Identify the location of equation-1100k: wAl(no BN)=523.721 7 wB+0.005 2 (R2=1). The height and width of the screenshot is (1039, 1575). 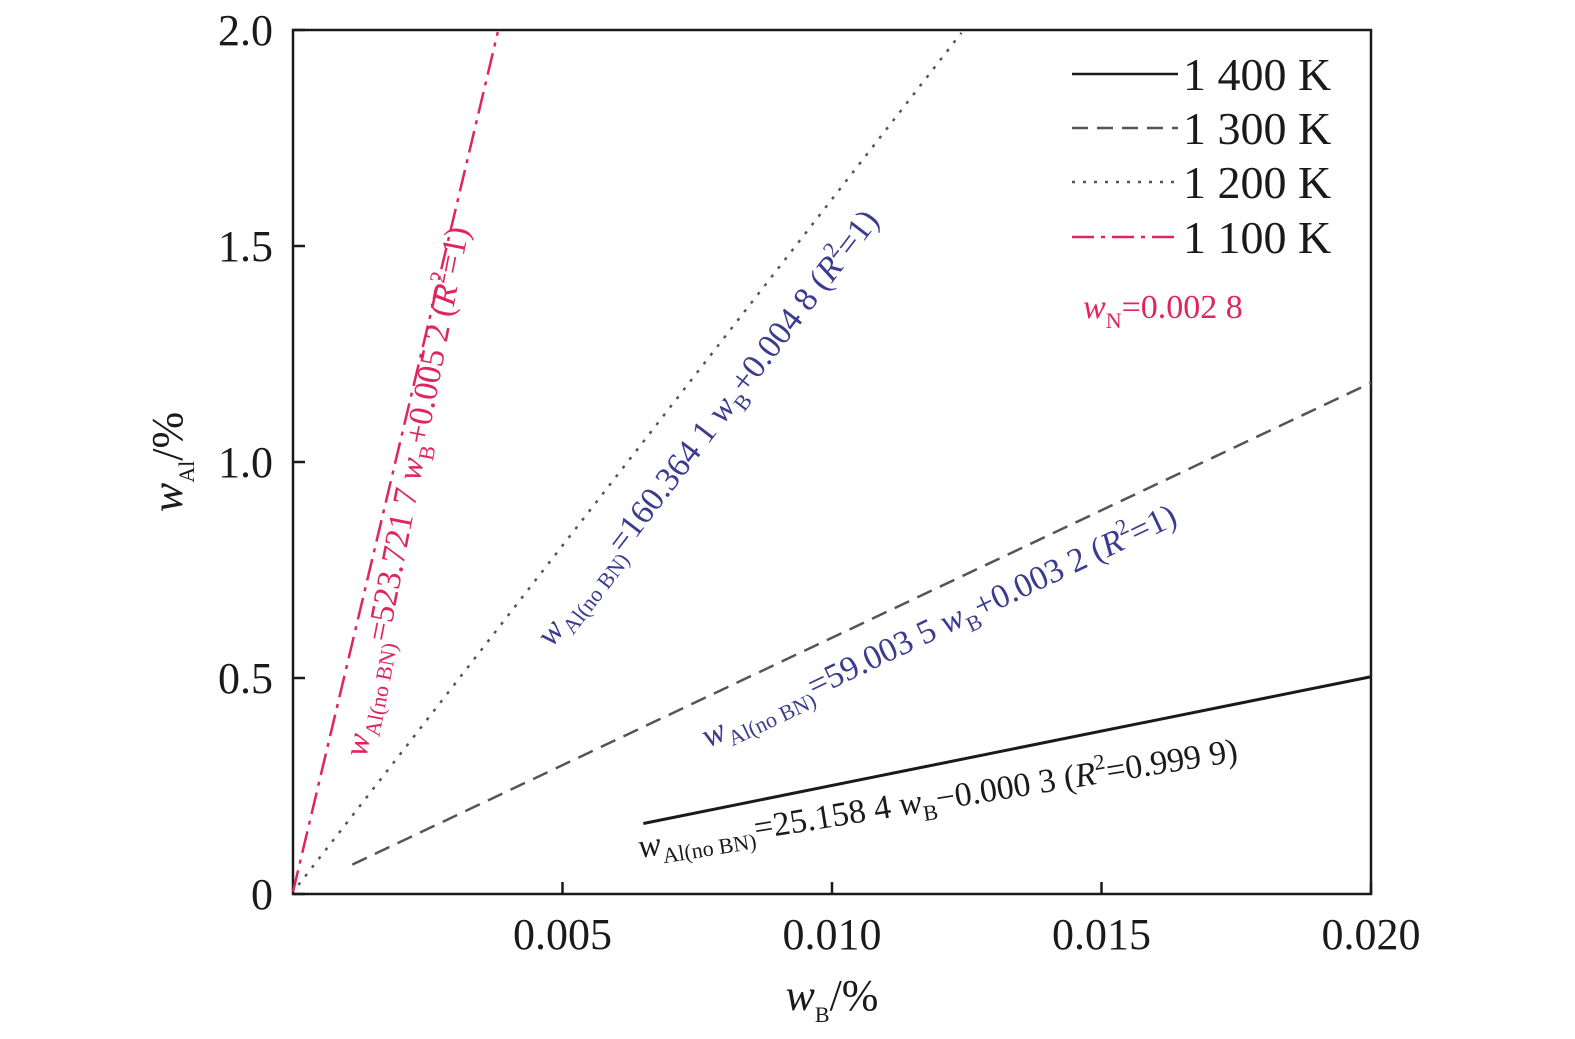
(408, 492).